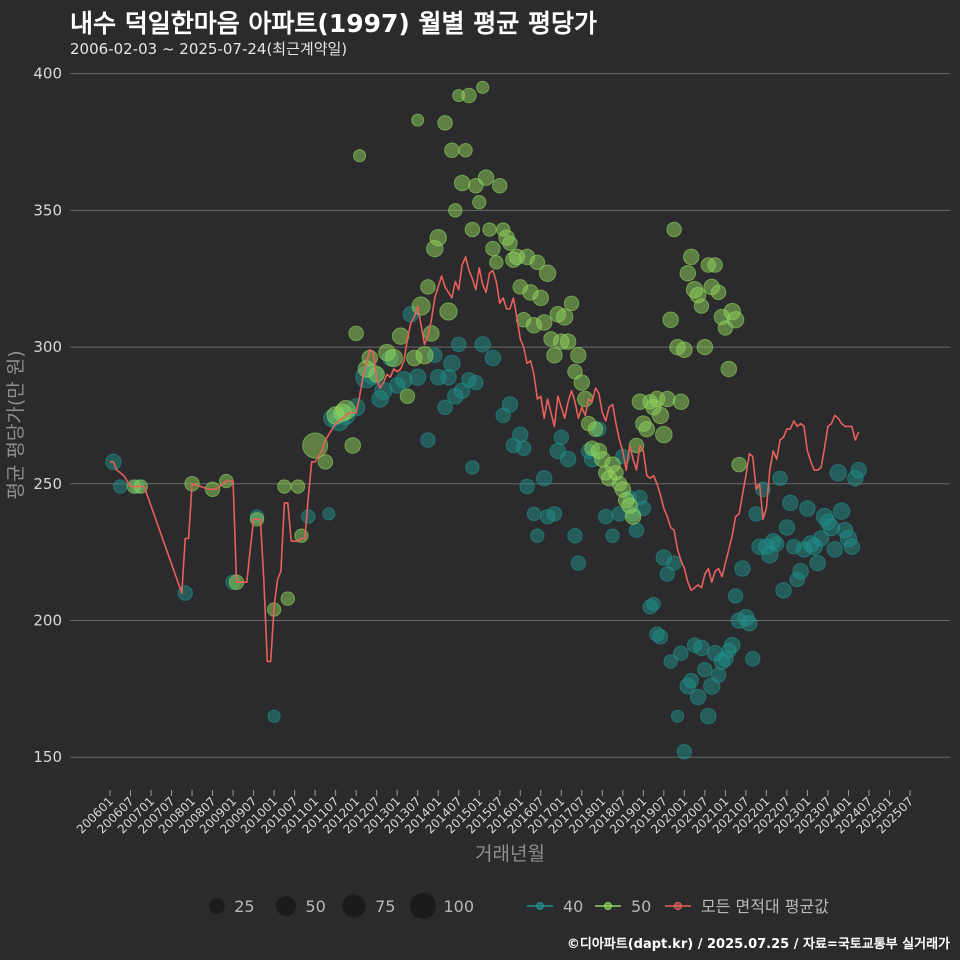  What do you see at coordinates (459, 906) in the screenshot?
I see `legend-size-label: 100` at bounding box center [459, 906].